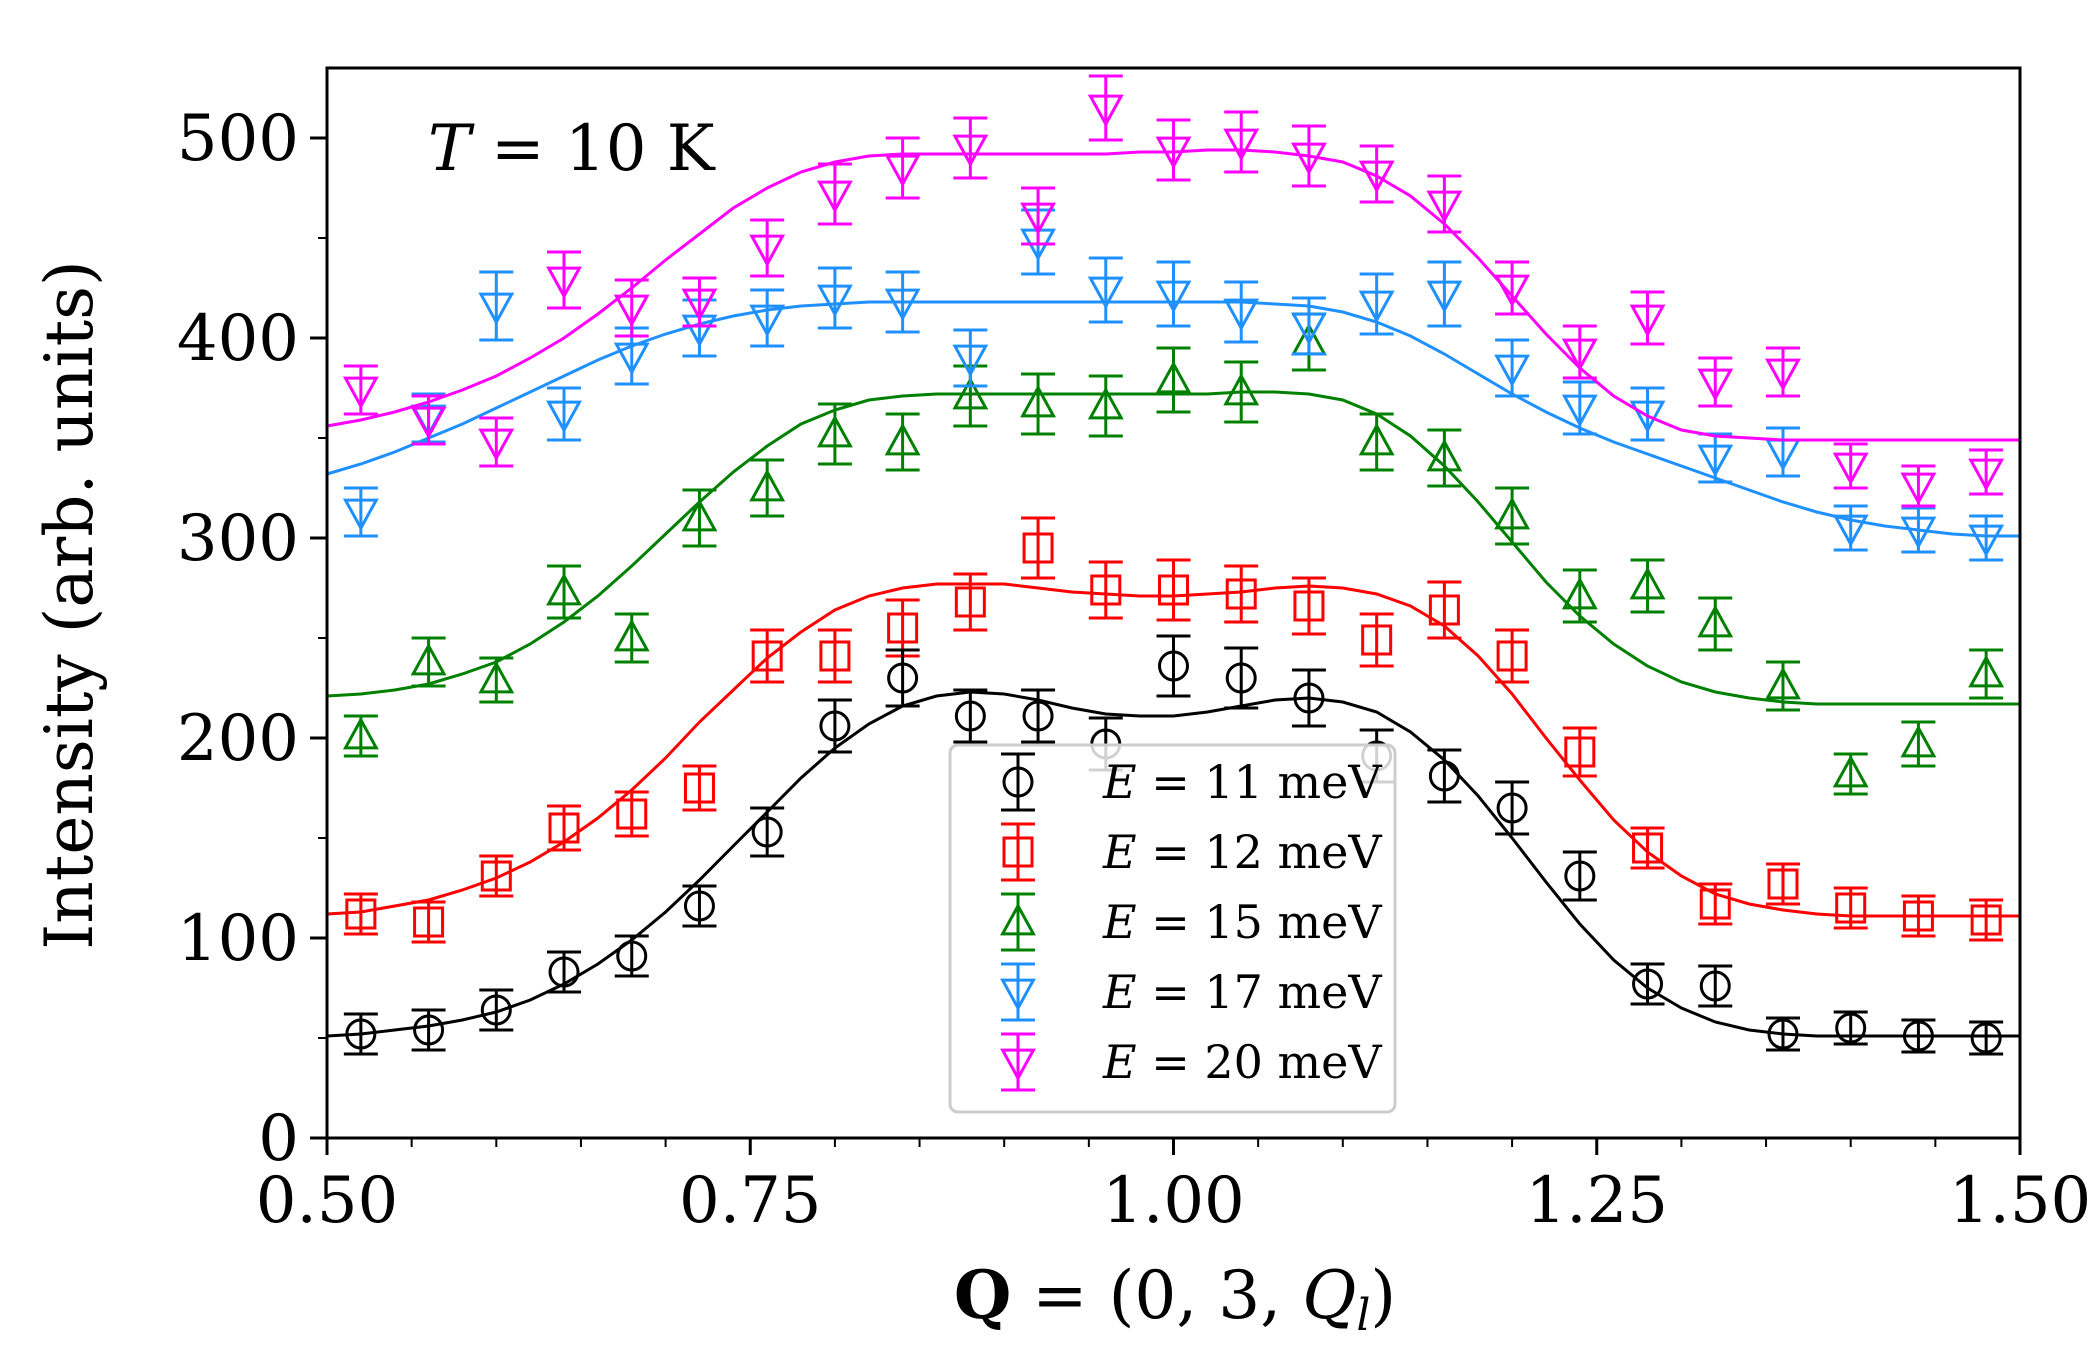  I want to click on fit-line, so click(1173, 419).